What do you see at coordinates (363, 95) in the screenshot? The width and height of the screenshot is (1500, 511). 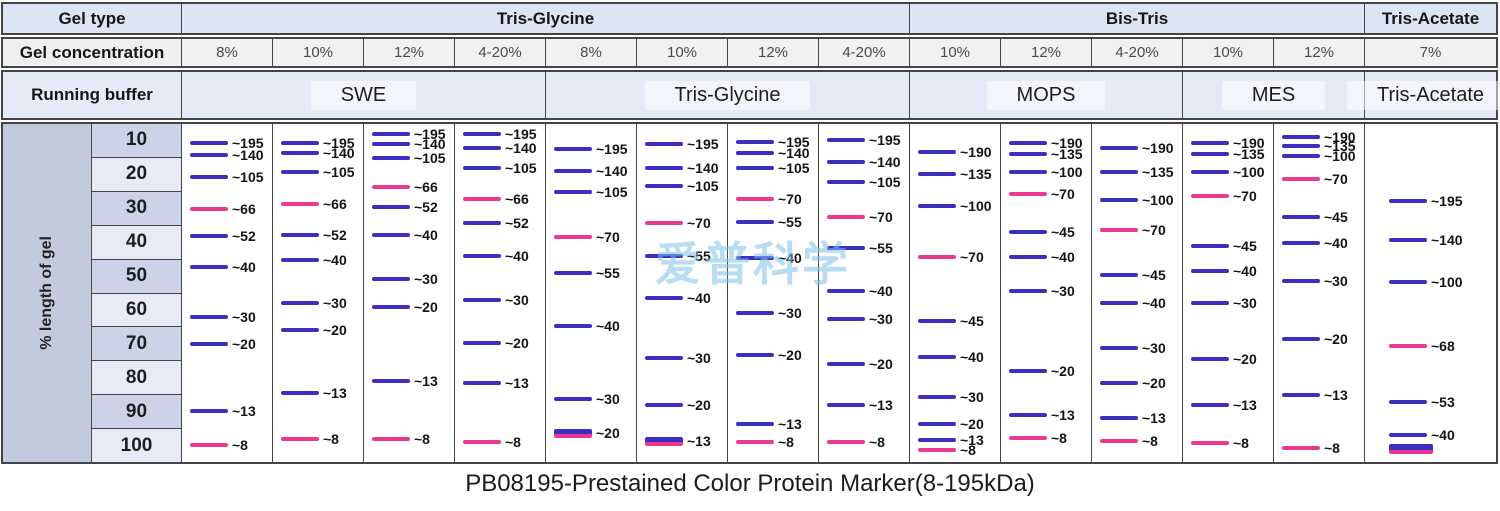 I see `running-buffer-name: SWE` at bounding box center [363, 95].